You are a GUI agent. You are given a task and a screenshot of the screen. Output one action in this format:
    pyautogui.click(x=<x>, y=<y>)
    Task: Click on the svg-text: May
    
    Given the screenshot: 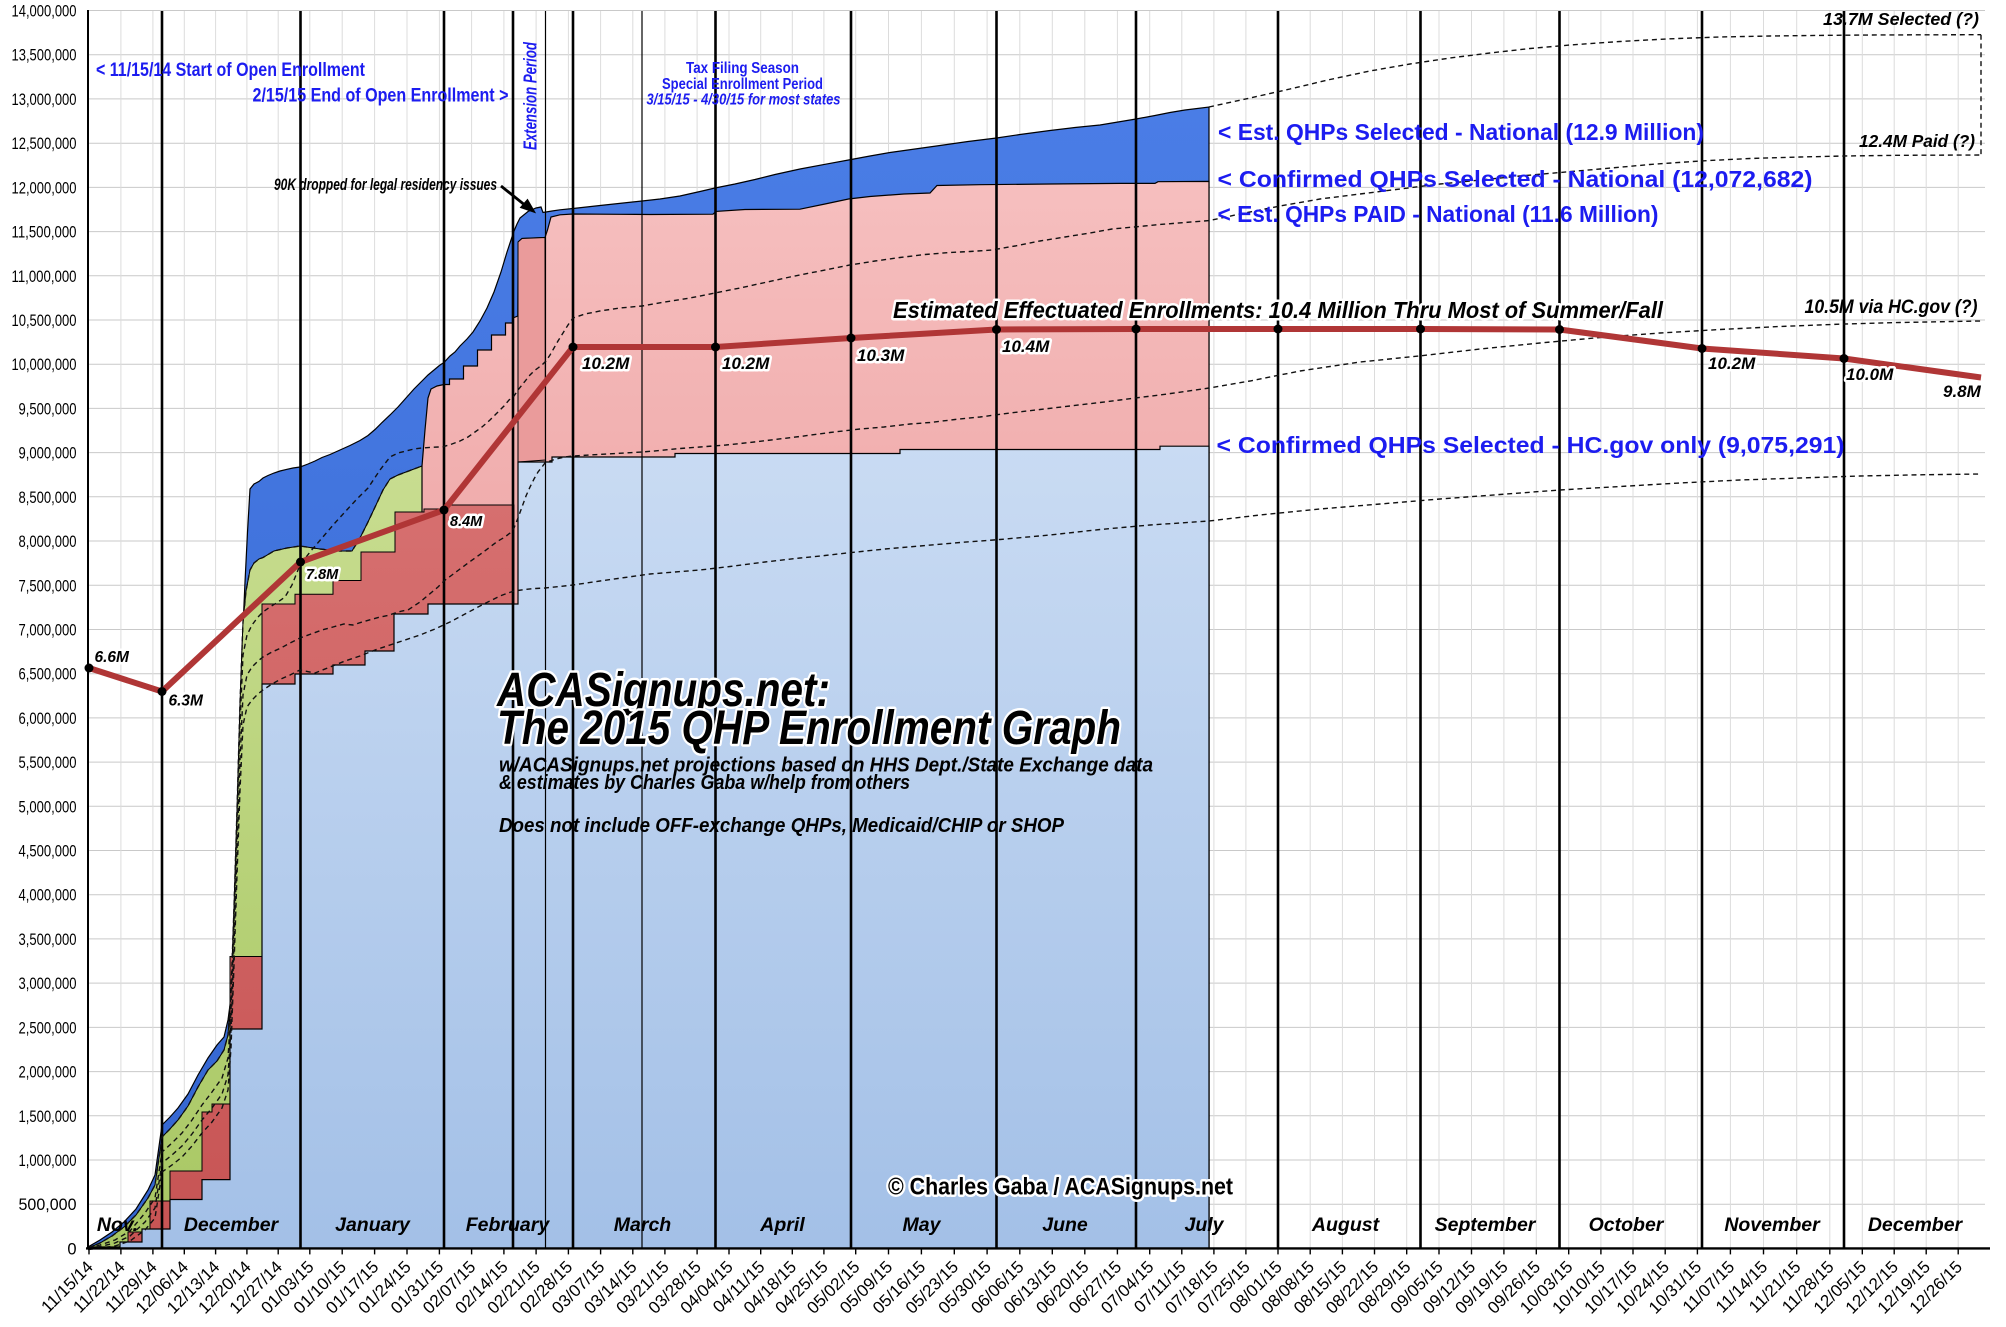 What is the action you would take?
    pyautogui.click(x=922, y=1225)
    